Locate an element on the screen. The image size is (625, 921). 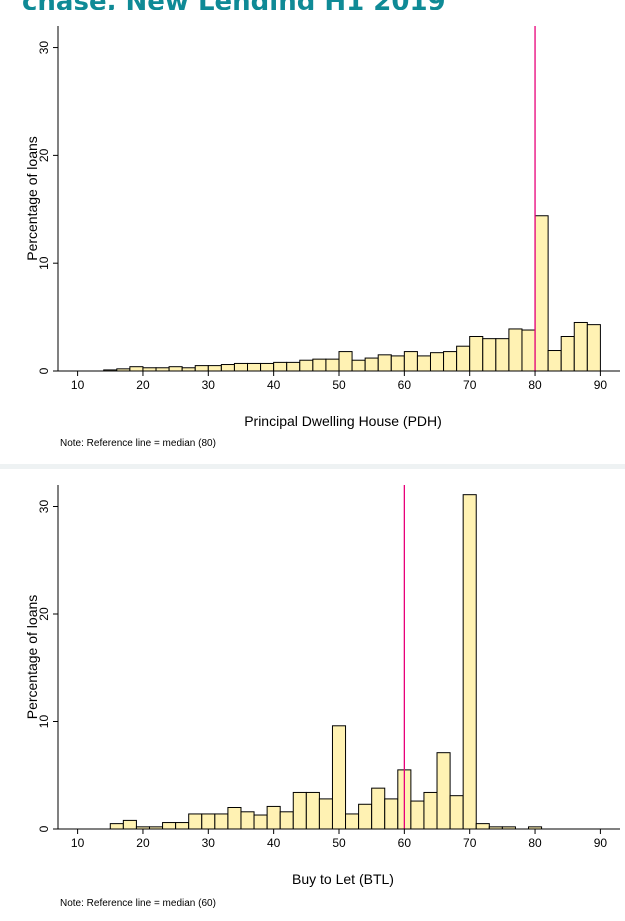
x-axis-title: Buy to Let (BTL) is located at coordinates (343, 879).